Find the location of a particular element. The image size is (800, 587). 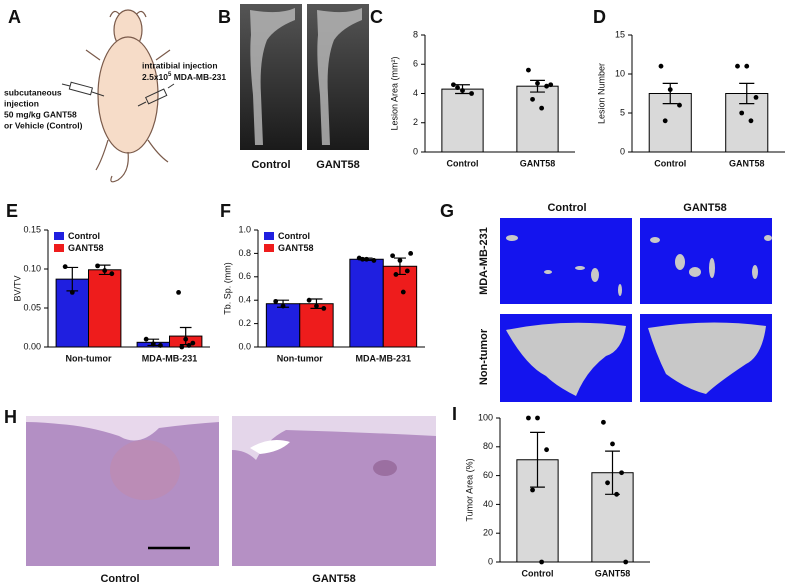

y-tick-label: 0.15 is located at coordinates (32, 229).